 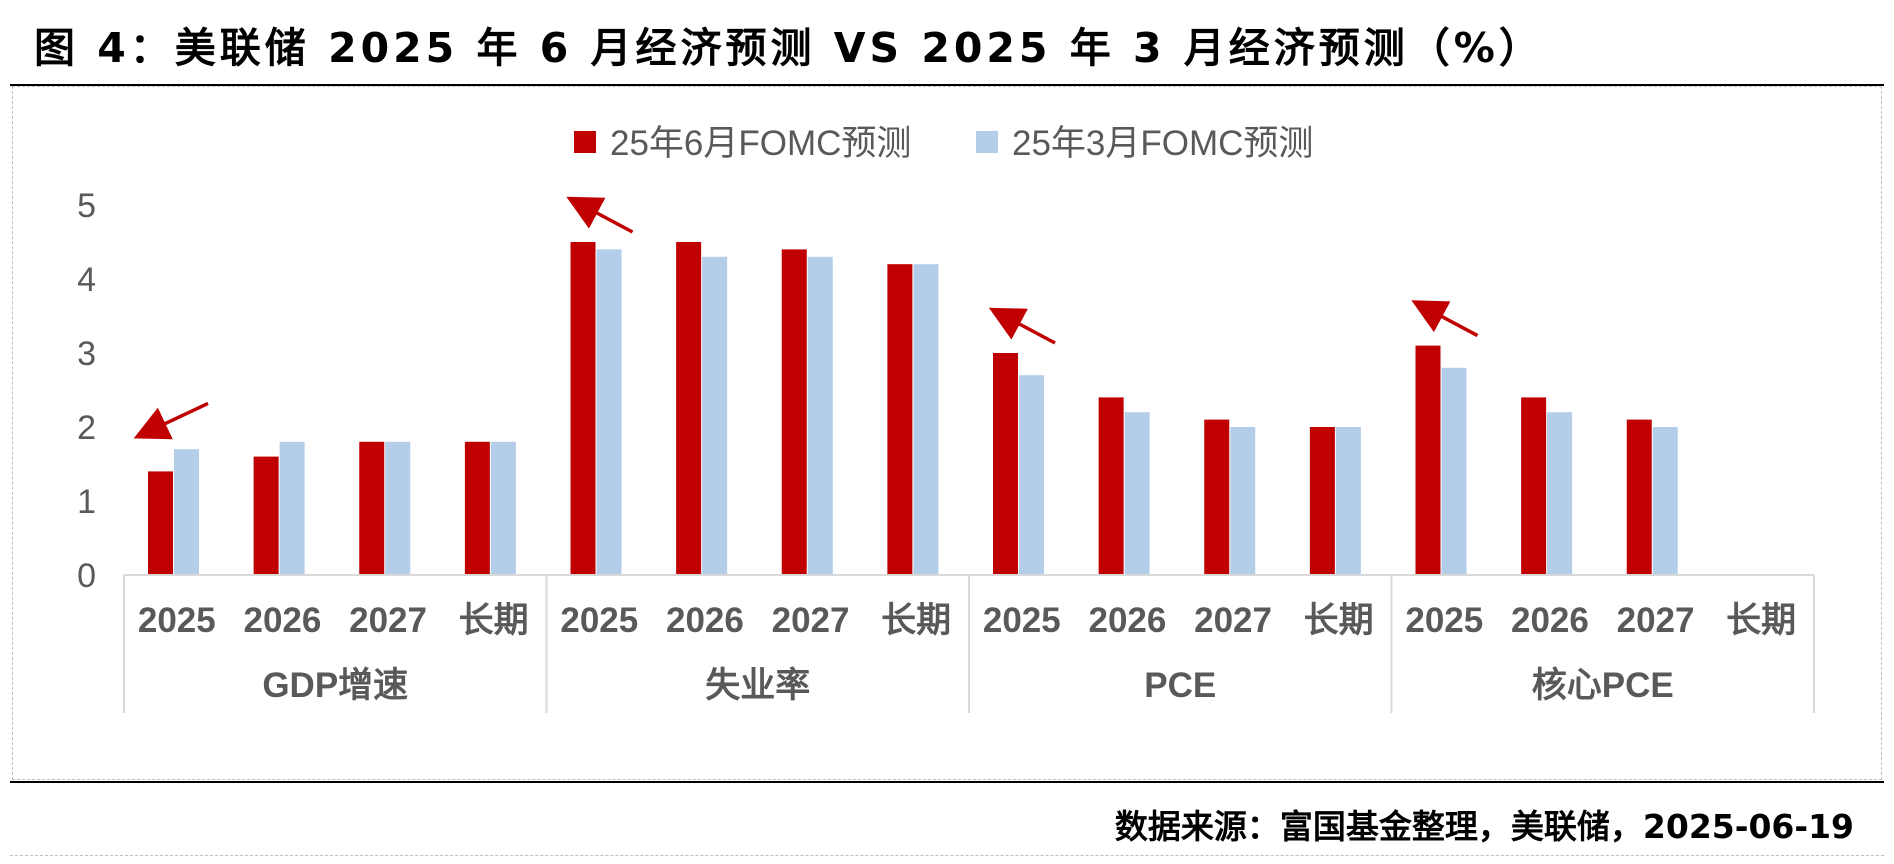 What do you see at coordinates (1162, 143) in the screenshot?
I see `legend-label-2: 25年3月FOMC预测` at bounding box center [1162, 143].